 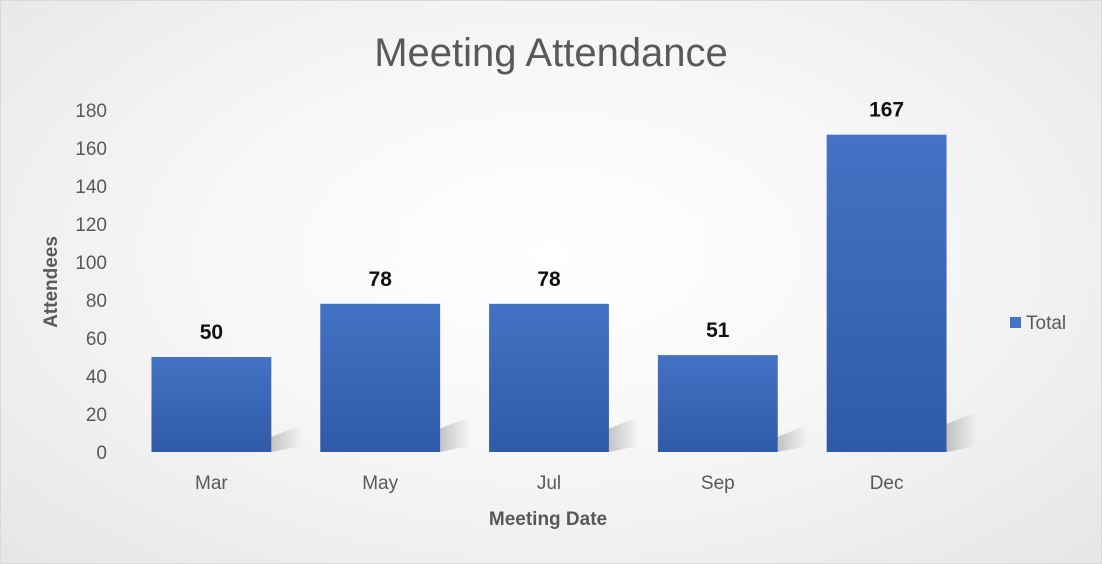 I want to click on x-tick-label: Dec, so click(x=887, y=483).